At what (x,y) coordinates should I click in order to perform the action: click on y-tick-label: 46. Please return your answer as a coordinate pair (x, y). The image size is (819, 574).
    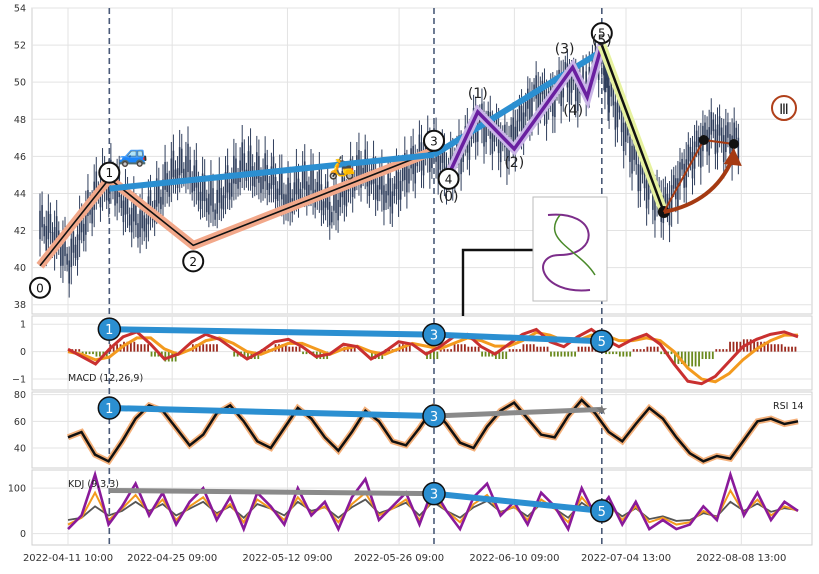
    Looking at the image, I should click on (20, 157).